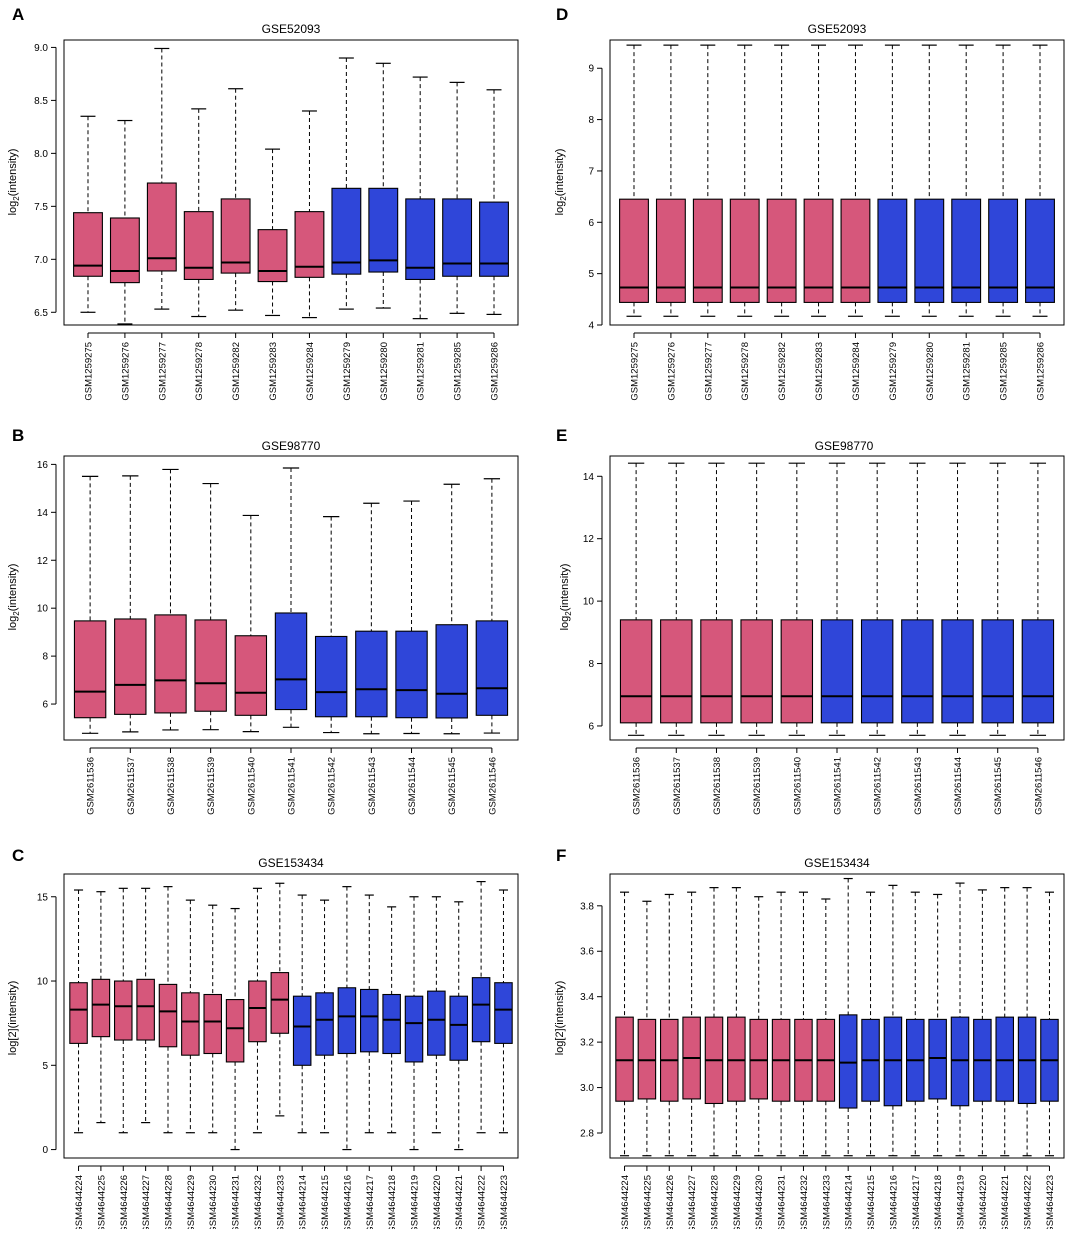 Image resolution: width=1084 pixels, height=1234 pixels. Describe the element at coordinates (291, 182) in the screenshot. I see `panel-A-frame` at that location.